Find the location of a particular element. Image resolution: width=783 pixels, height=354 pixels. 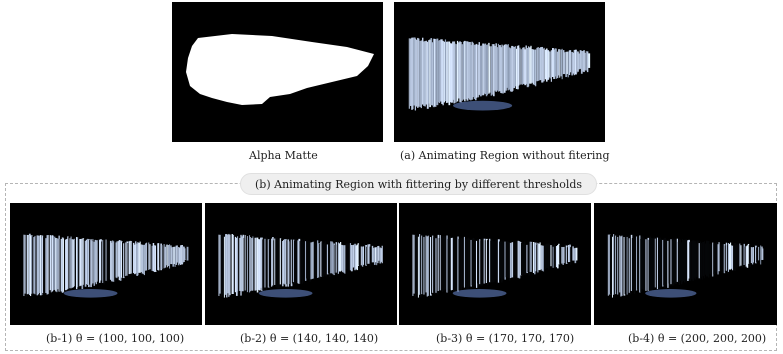

threshold-caption-2: (b-2) θ = (140, 140, 140) is located at coordinates (309, 338).